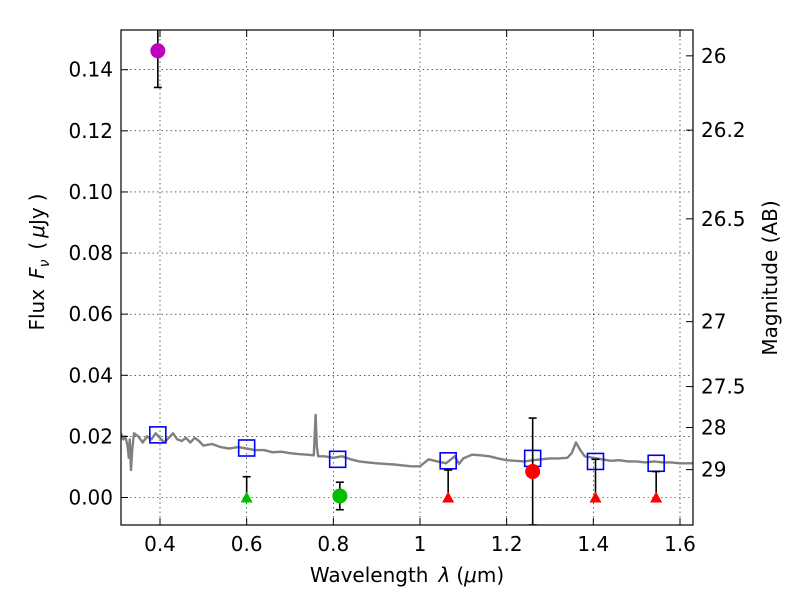  What do you see at coordinates (333, 544) in the screenshot?
I see `x-tick-label: 0.8` at bounding box center [333, 544].